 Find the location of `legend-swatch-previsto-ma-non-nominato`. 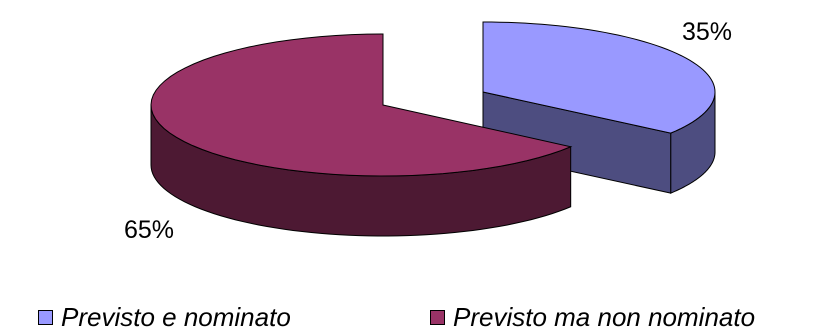

legend-swatch-previsto-ma-non-nominato is located at coordinates (437, 317).